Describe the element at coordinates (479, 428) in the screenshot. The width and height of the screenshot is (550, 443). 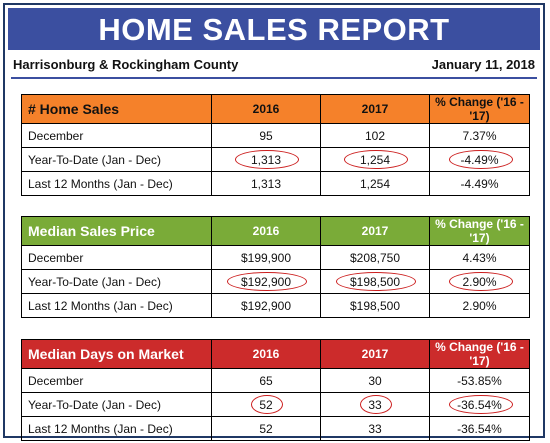
I see `pct-change: -36.54%` at that location.